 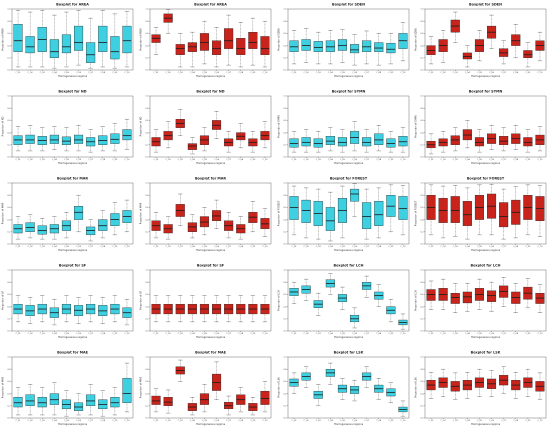 What do you see at coordinates (279, 39) in the screenshot?
I see `y-axis-label: Proportion of SDEN` at bounding box center [279, 39].